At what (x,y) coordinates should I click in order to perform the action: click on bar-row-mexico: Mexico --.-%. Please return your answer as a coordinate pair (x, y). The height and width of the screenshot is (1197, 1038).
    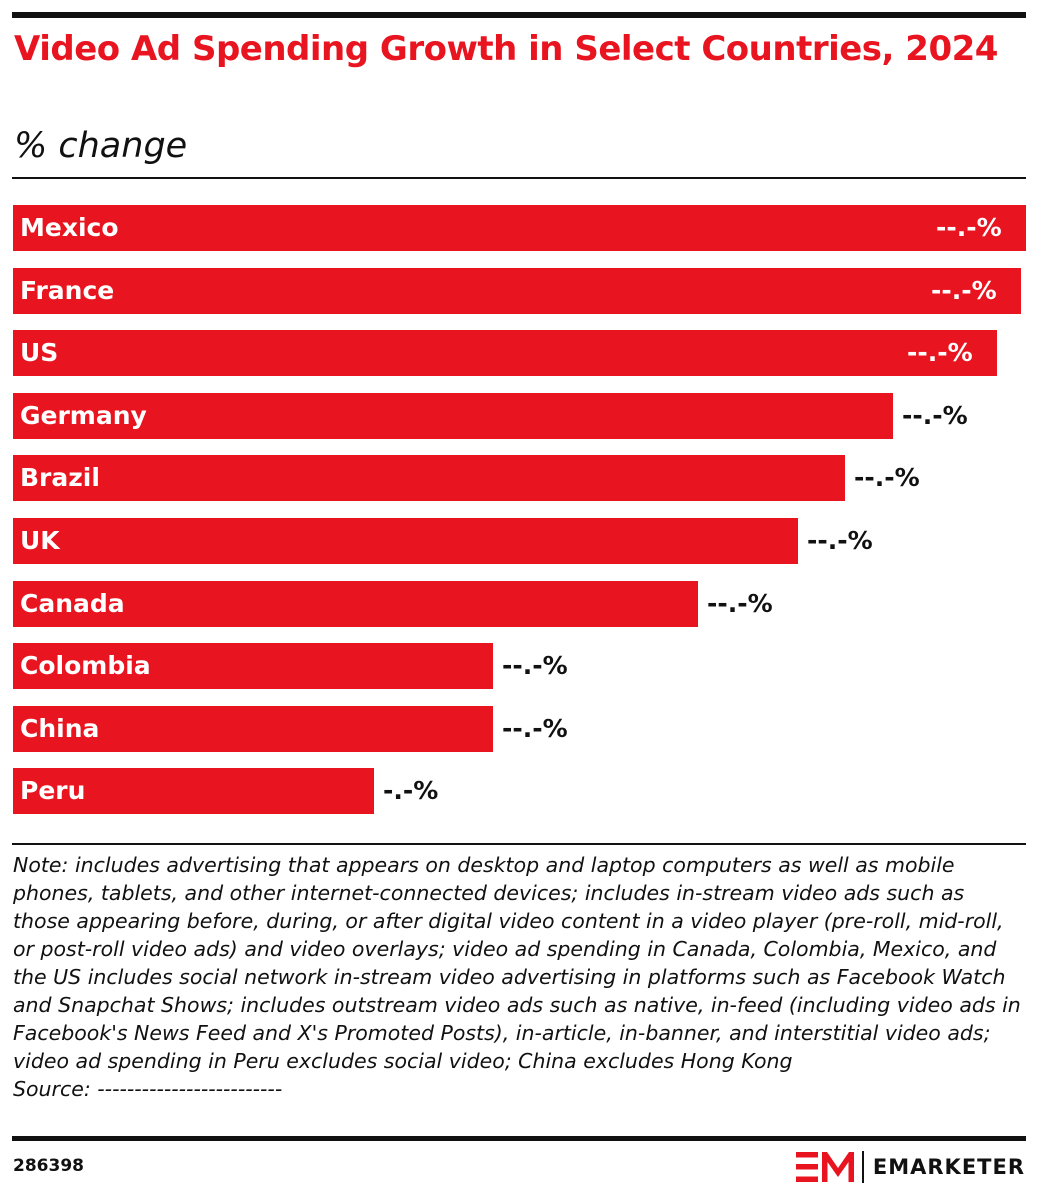
    Looking at the image, I should click on (519, 228).